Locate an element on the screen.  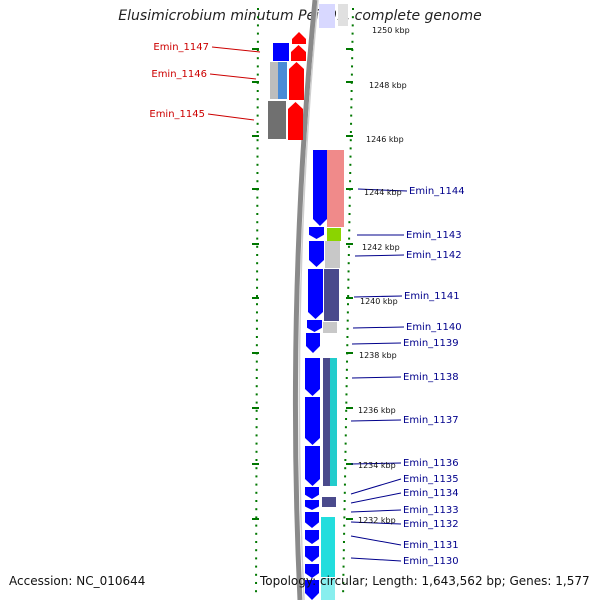
gene-label-reverse: Emin_1131 is located at coordinates (431, 545).